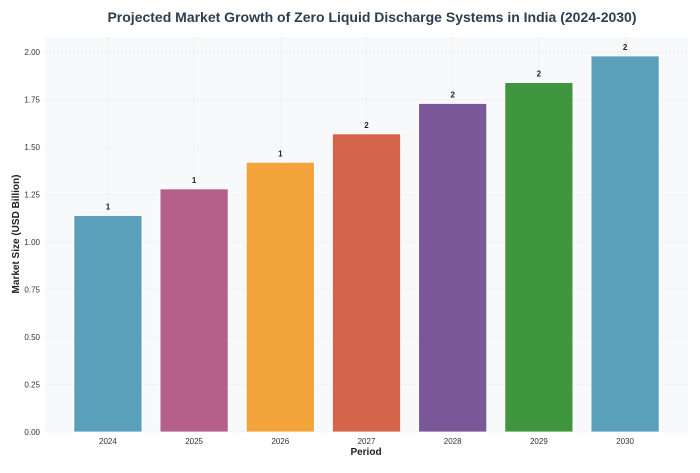 The height and width of the screenshot is (473, 700). I want to click on x-tick-label: 2027, so click(367, 441).